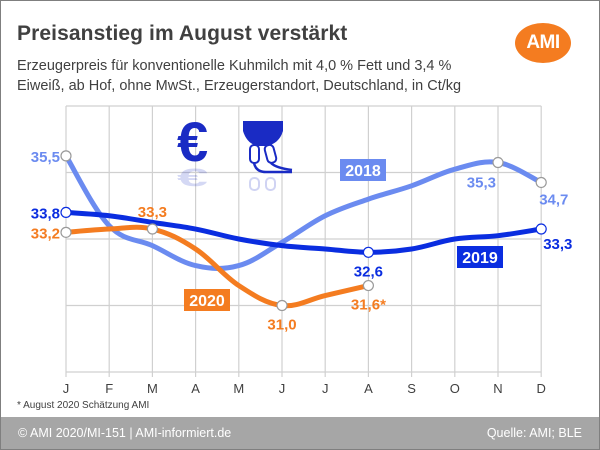 The image size is (600, 450). I want to click on x-tick-label: S, so click(411, 388).